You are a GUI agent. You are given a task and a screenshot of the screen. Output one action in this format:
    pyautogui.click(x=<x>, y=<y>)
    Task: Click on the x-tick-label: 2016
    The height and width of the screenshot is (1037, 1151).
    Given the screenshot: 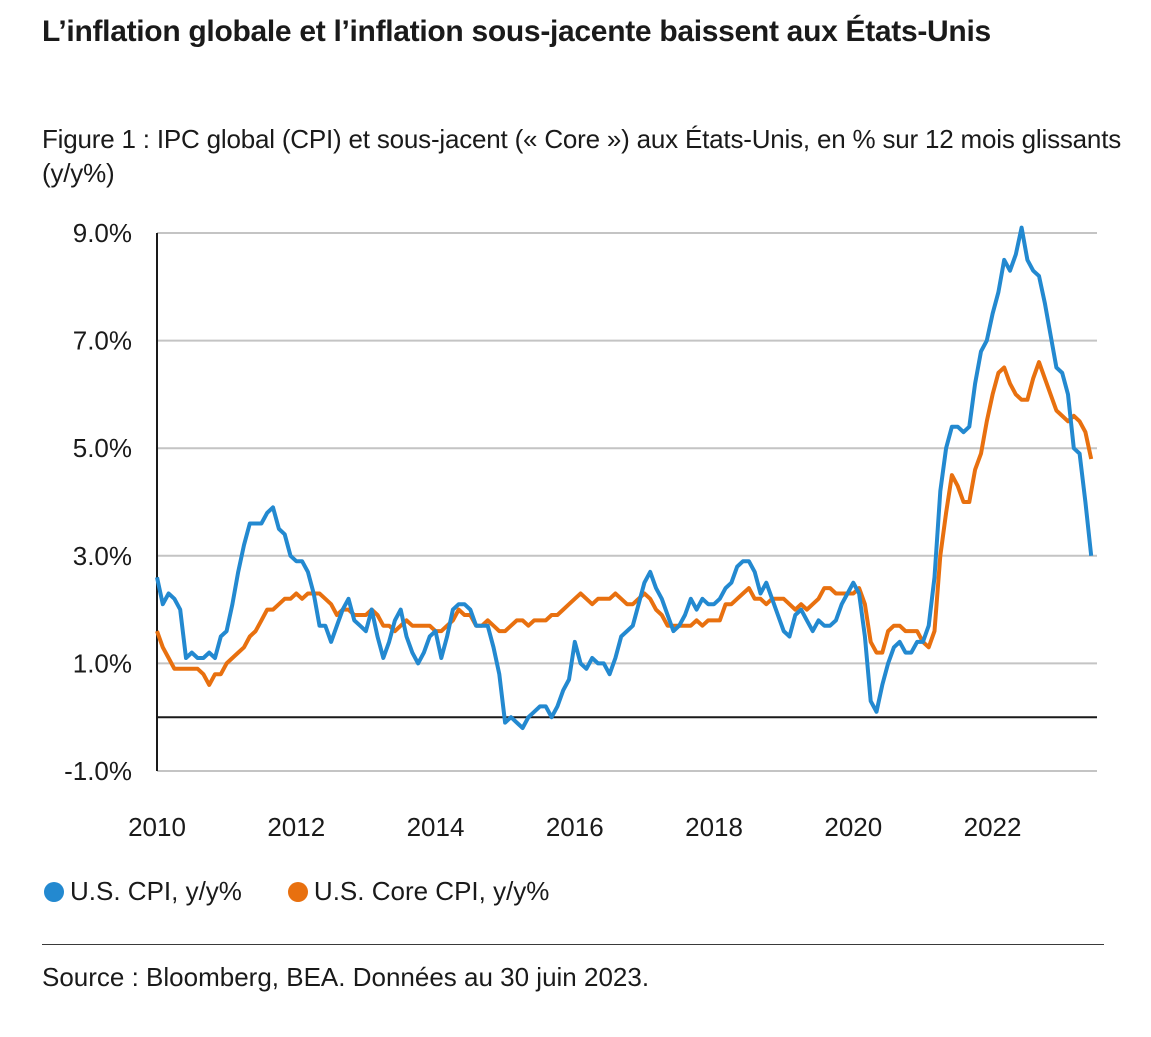 What is the action you would take?
    pyautogui.click(x=575, y=827)
    